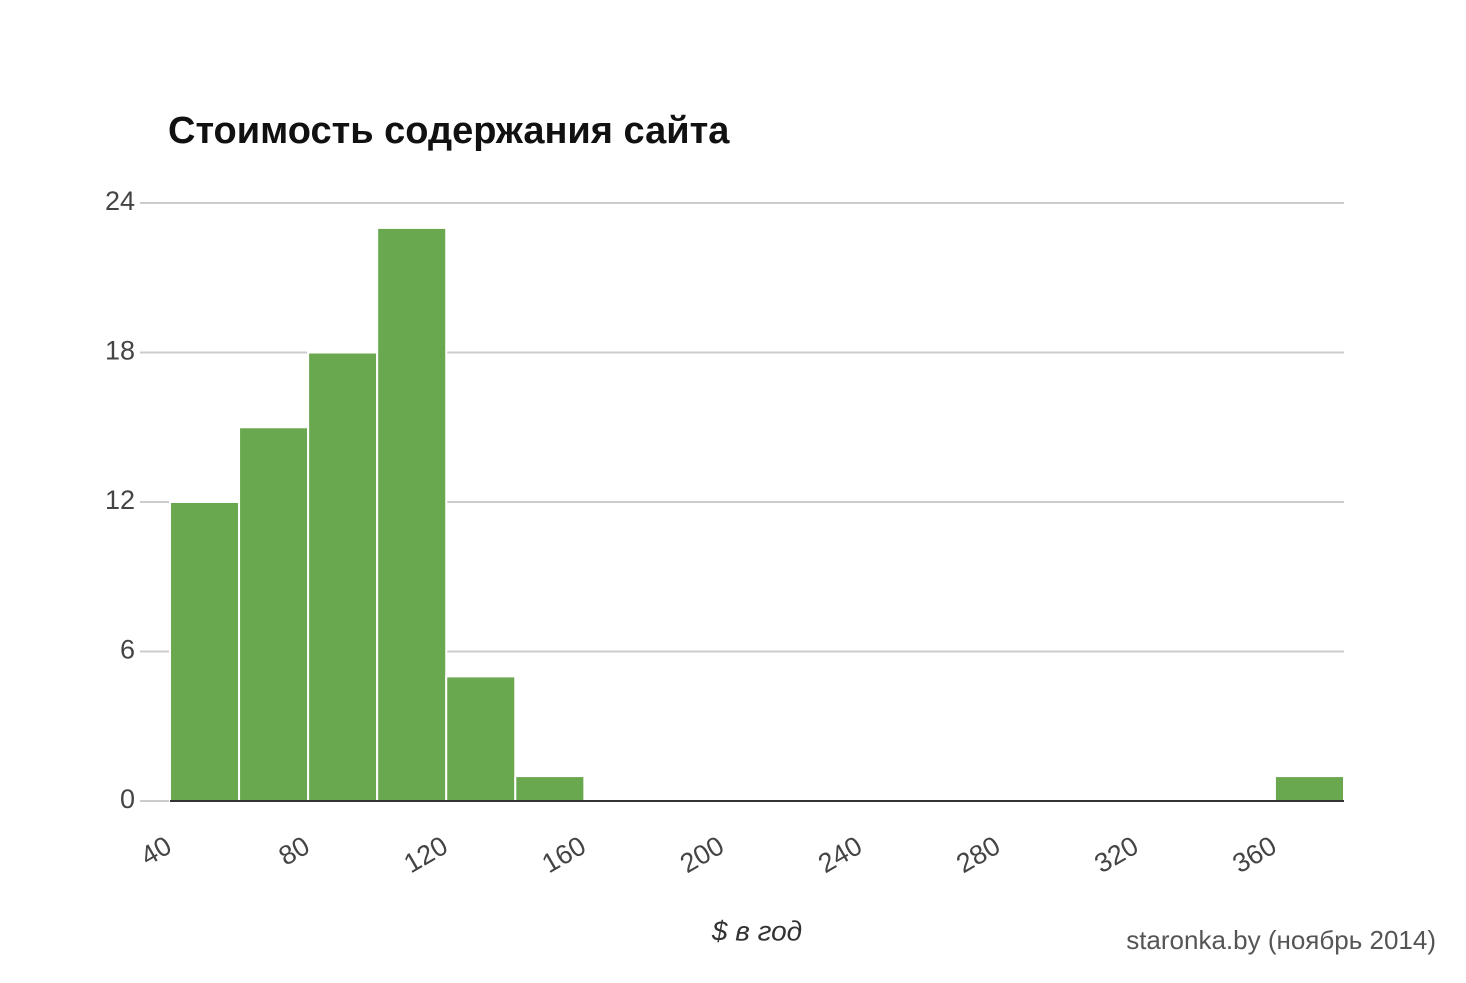  Describe the element at coordinates (127, 650) in the screenshot. I see `y-tick-label: 6` at that location.